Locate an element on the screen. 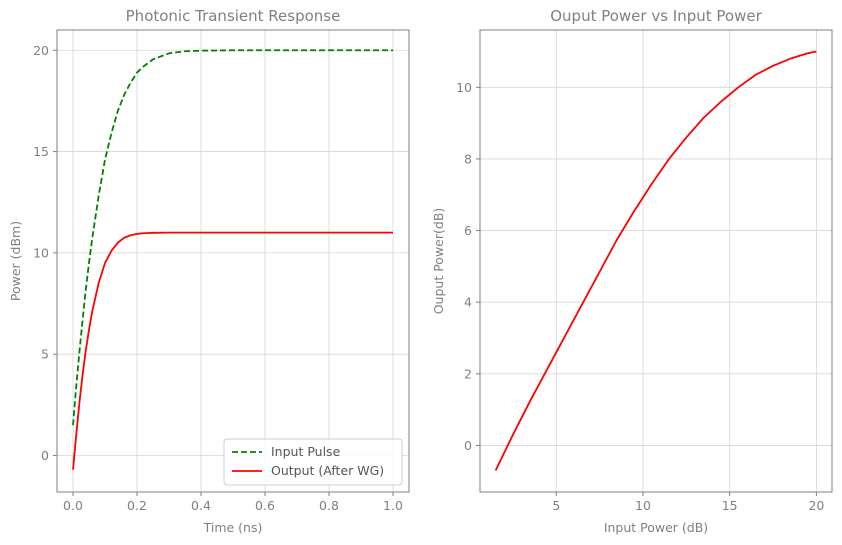 The image size is (842, 545). y-tick-label: 20 is located at coordinates (41, 50).